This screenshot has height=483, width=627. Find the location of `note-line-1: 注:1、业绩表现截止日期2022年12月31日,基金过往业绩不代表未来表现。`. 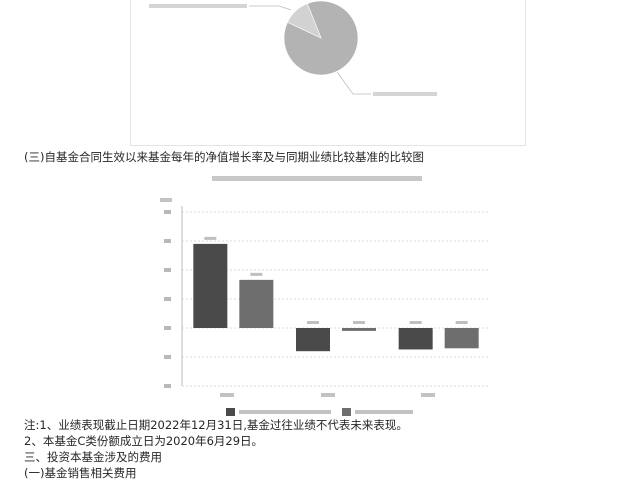

note-line-1: 注:1、业绩表现截止日期2022年12月31日,基金过往业绩不代表未来表现。 is located at coordinates (216, 425).